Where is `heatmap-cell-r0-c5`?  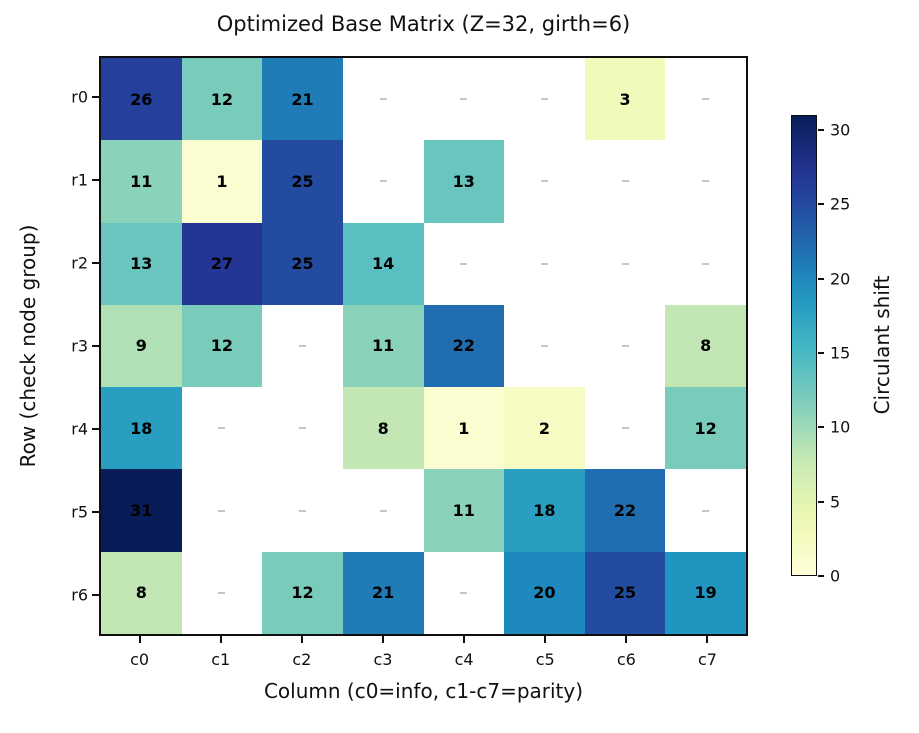 heatmap-cell-r0-c5 is located at coordinates (544, 99).